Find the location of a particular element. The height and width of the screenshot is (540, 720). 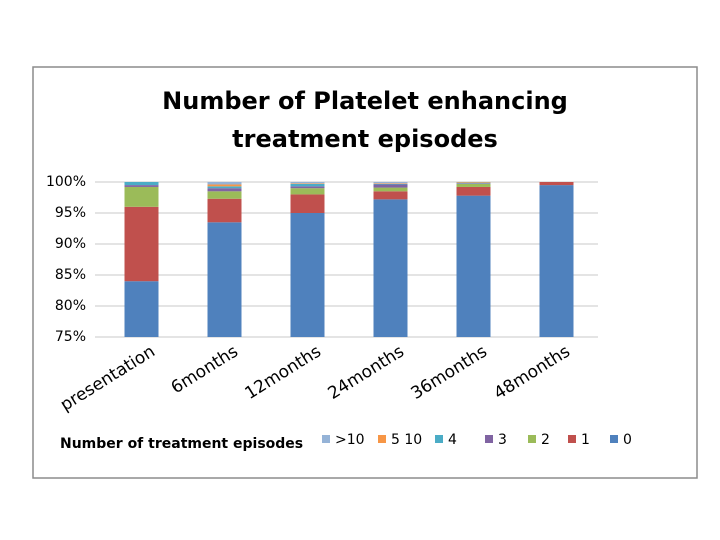

legend-label: 4 is located at coordinates (452, 440).